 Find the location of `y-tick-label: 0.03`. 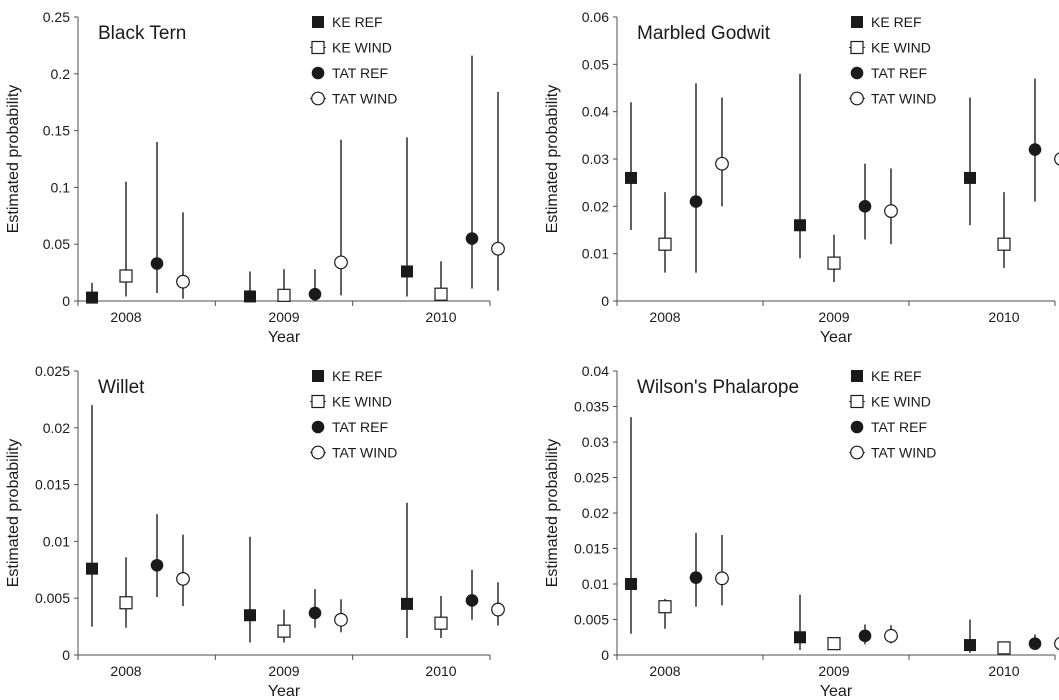

y-tick-label: 0.03 is located at coordinates (595, 159).